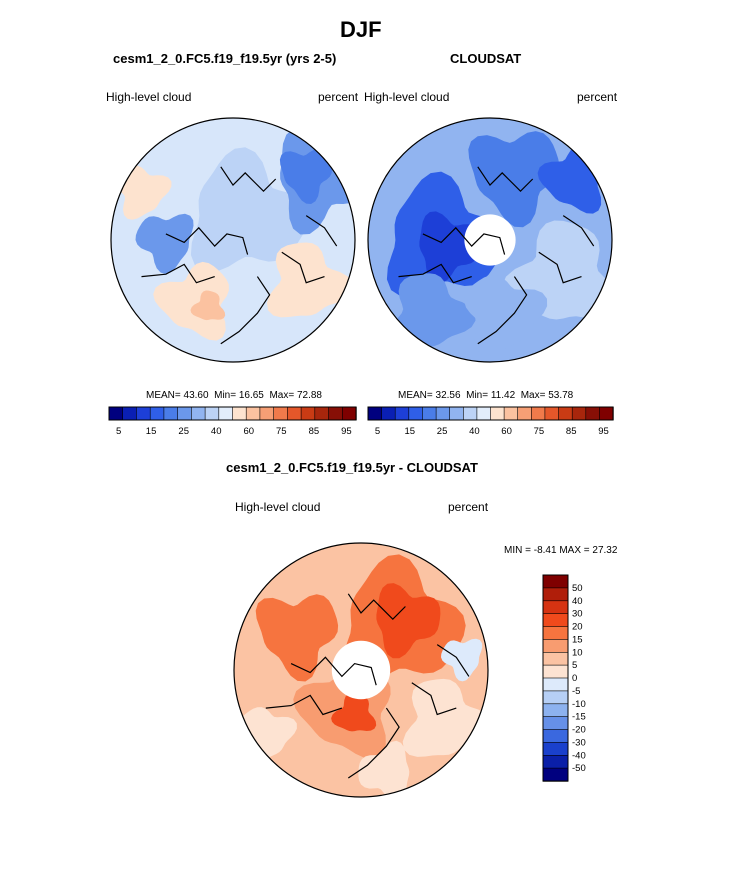  I want to click on panel3-colorbar-tick-label: 15, so click(577, 639).